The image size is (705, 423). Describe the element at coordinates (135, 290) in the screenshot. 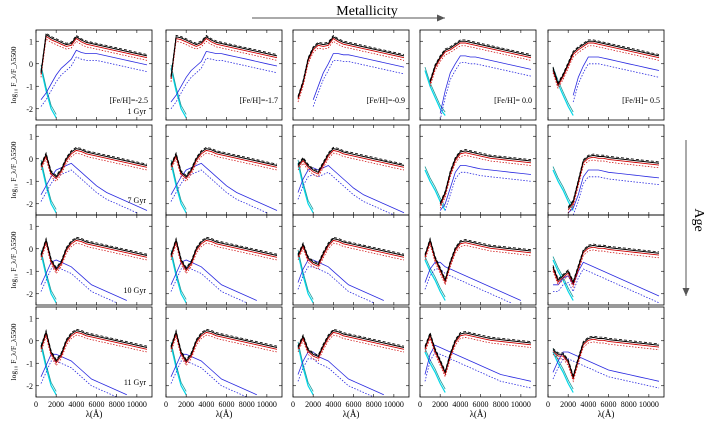

I see `age-annotation: 10 Gyr` at that location.